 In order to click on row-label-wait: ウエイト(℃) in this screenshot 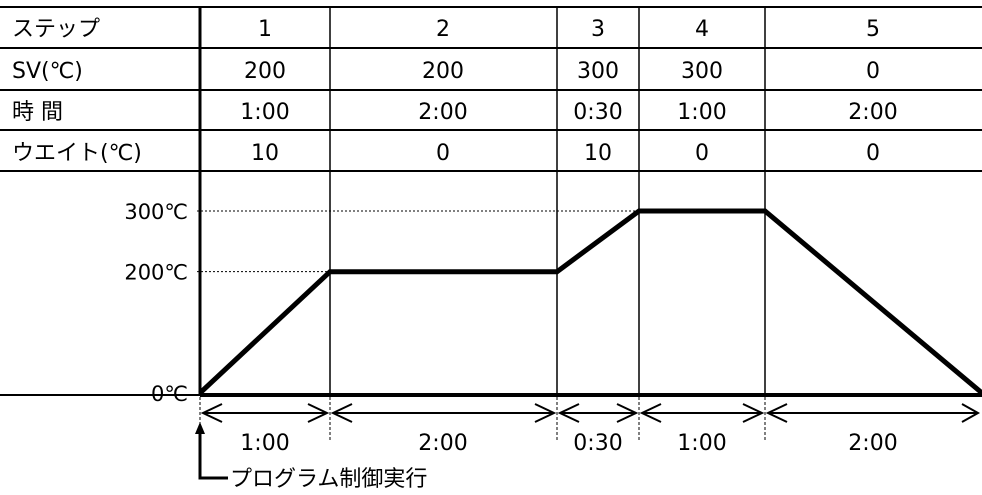, I will do `click(77, 153)`.